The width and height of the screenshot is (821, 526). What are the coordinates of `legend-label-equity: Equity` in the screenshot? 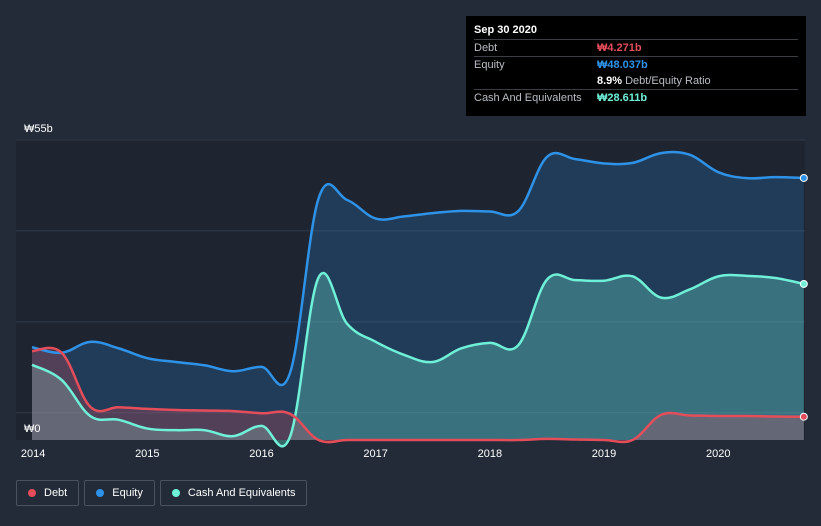 It's located at (127, 493).